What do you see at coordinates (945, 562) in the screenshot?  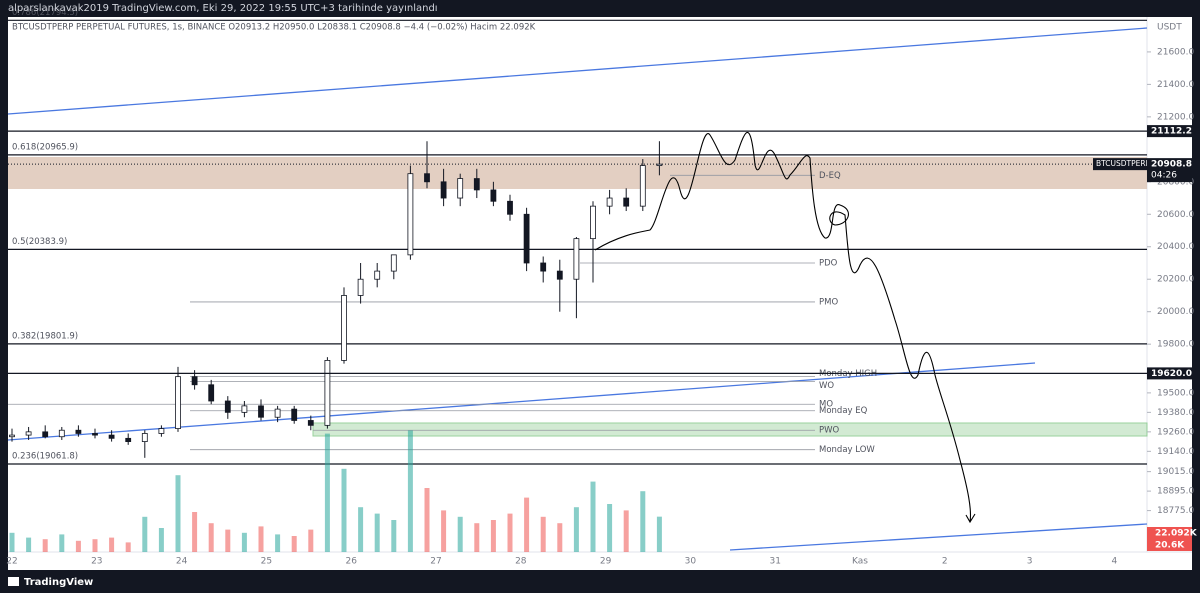 I see `x-tick-label: 2` at bounding box center [945, 562].